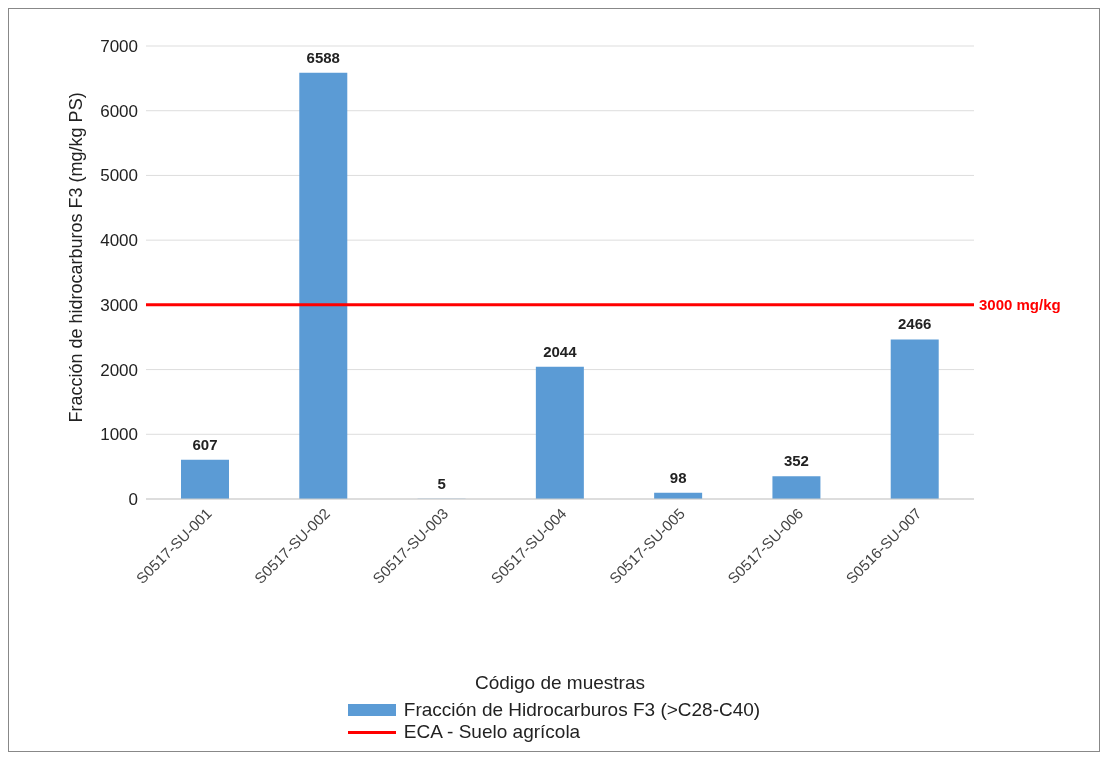 The image size is (1113, 771). Describe the element at coordinates (119, 111) in the screenshot. I see `y-tick-label: 6000` at that location.